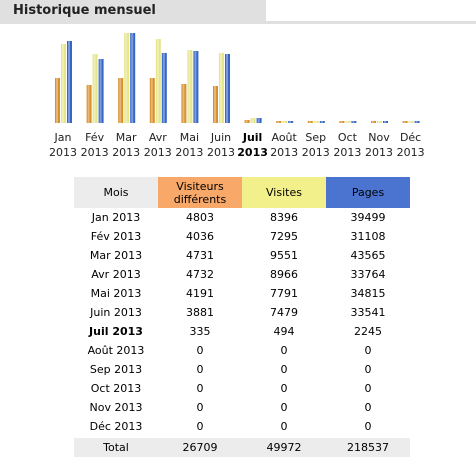 The width and height of the screenshot is (476, 470). Describe the element at coordinates (116, 446) in the screenshot. I see `total-month: Total` at that location.